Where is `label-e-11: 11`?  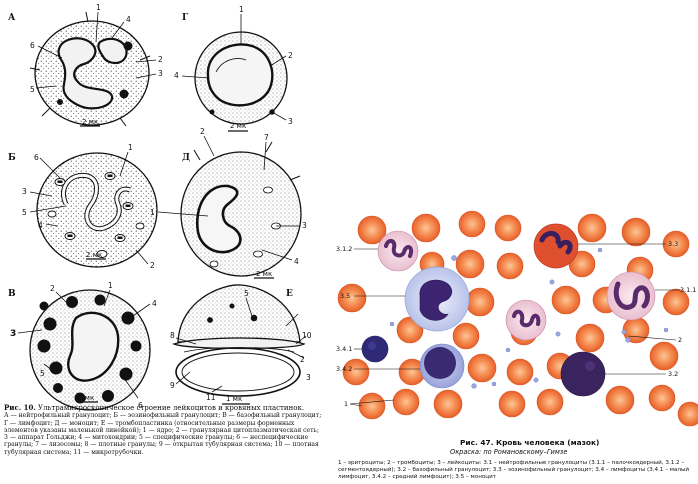 label-e-11: 11 is located at coordinates (211, 397).